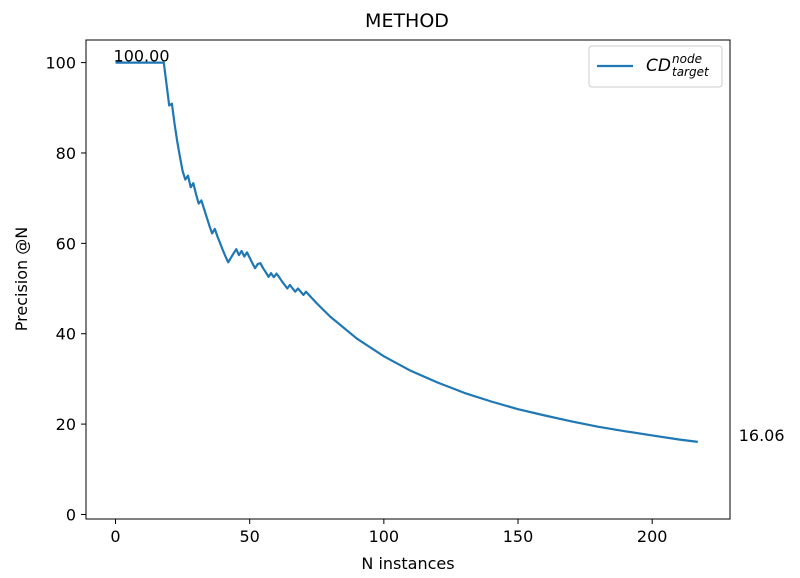 The width and height of the screenshot is (800, 578). I want to click on y-tick-label: 20, so click(66, 424).